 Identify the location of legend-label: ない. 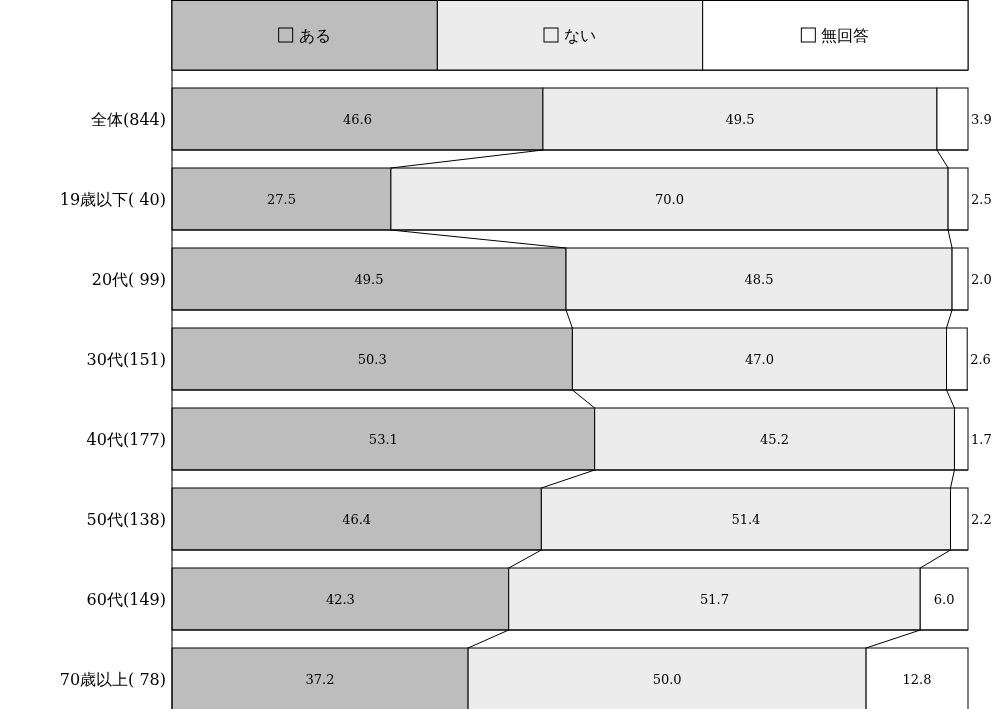
(580, 35).